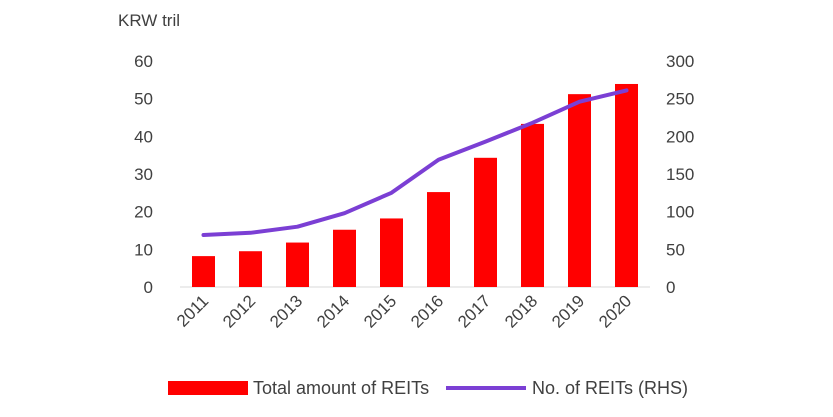 The image size is (833, 417). Describe the element at coordinates (143, 61) in the screenshot. I see `left-tick-label: 60` at that location.